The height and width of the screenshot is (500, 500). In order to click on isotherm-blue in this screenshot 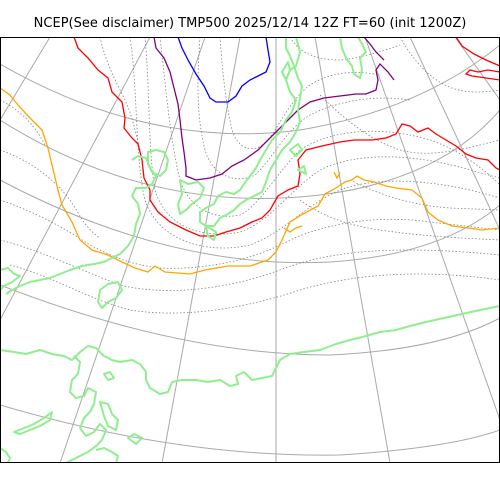, I will do `click(224, 70)`.